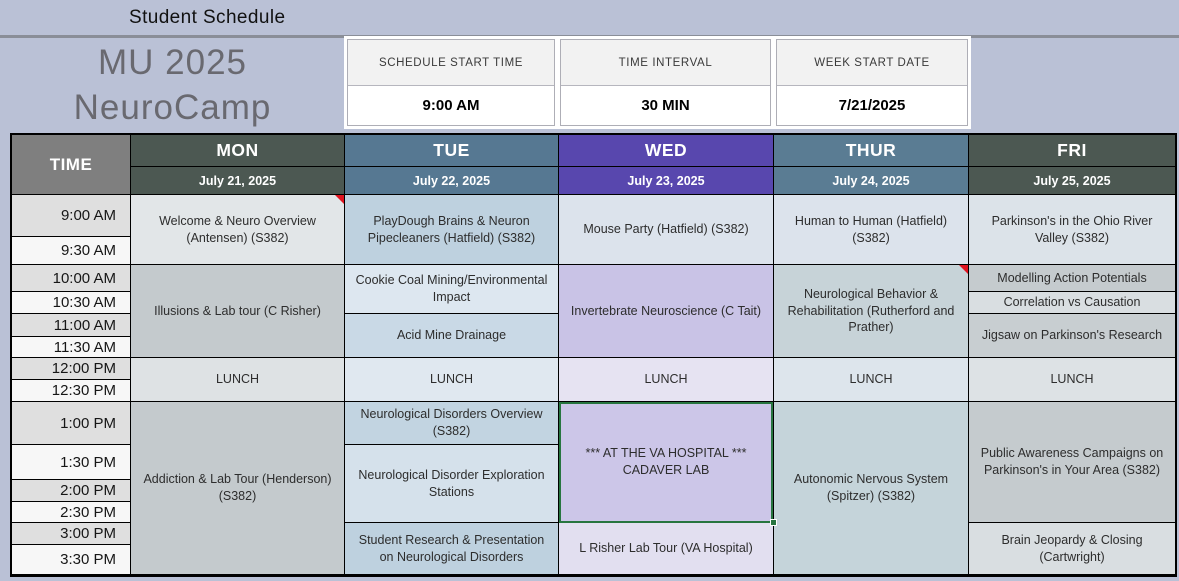  Describe the element at coordinates (871, 380) in the screenshot. I see `event-cell-thur-2: LUNCH` at that location.